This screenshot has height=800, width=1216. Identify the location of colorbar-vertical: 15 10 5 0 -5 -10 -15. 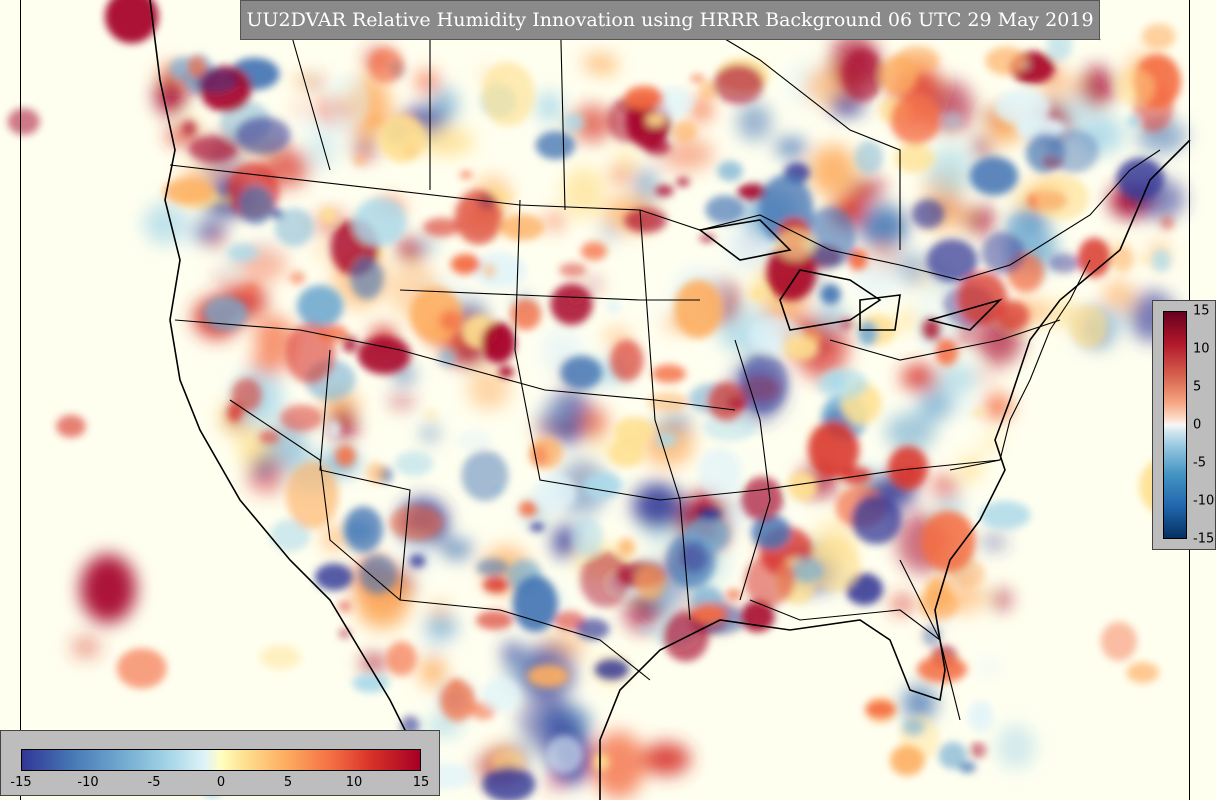
(1184, 425).